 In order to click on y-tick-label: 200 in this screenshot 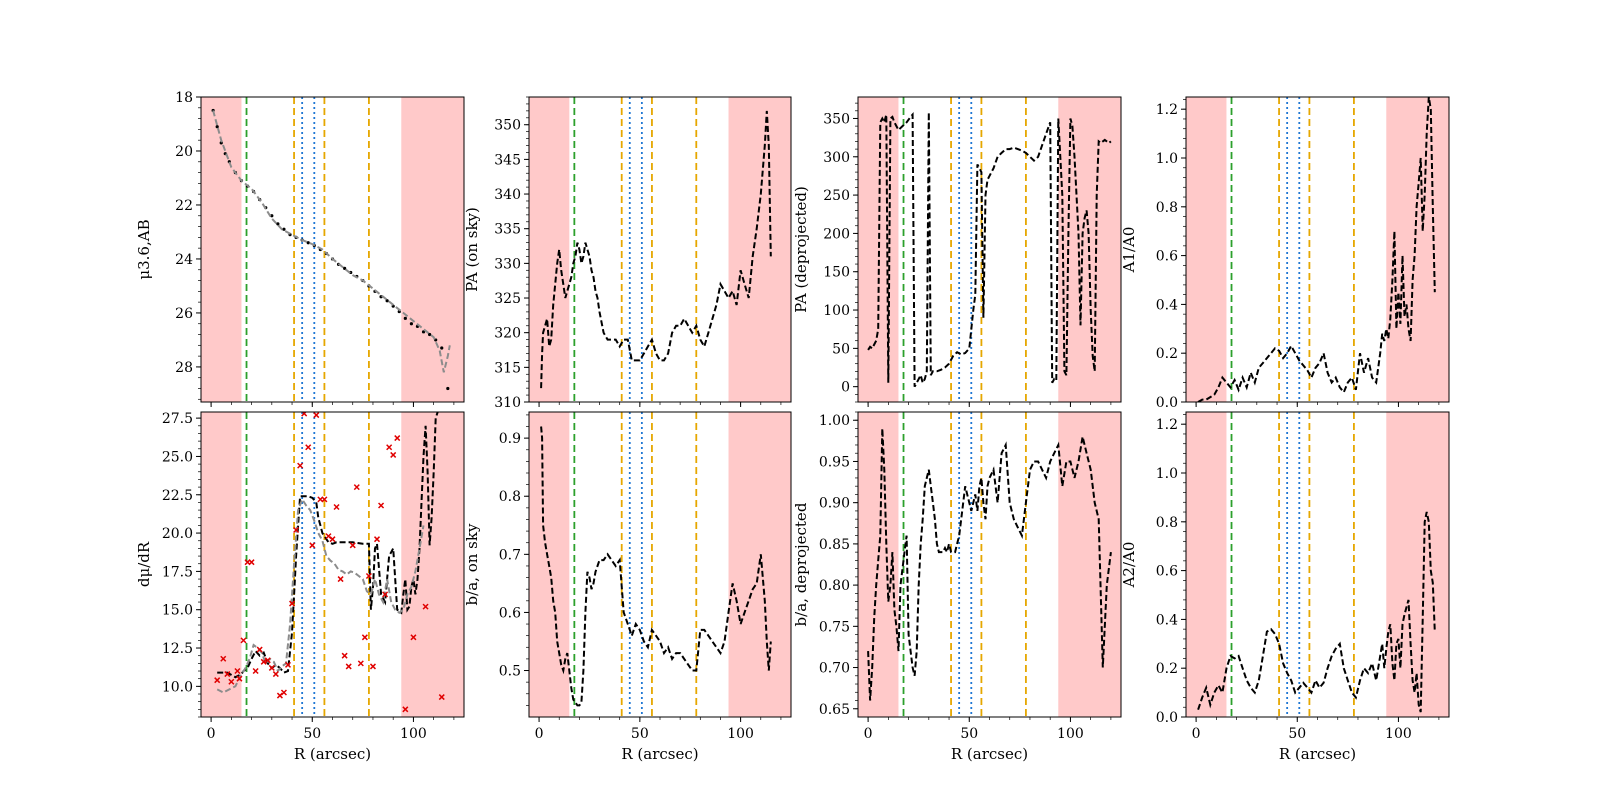, I will do `click(836, 234)`.